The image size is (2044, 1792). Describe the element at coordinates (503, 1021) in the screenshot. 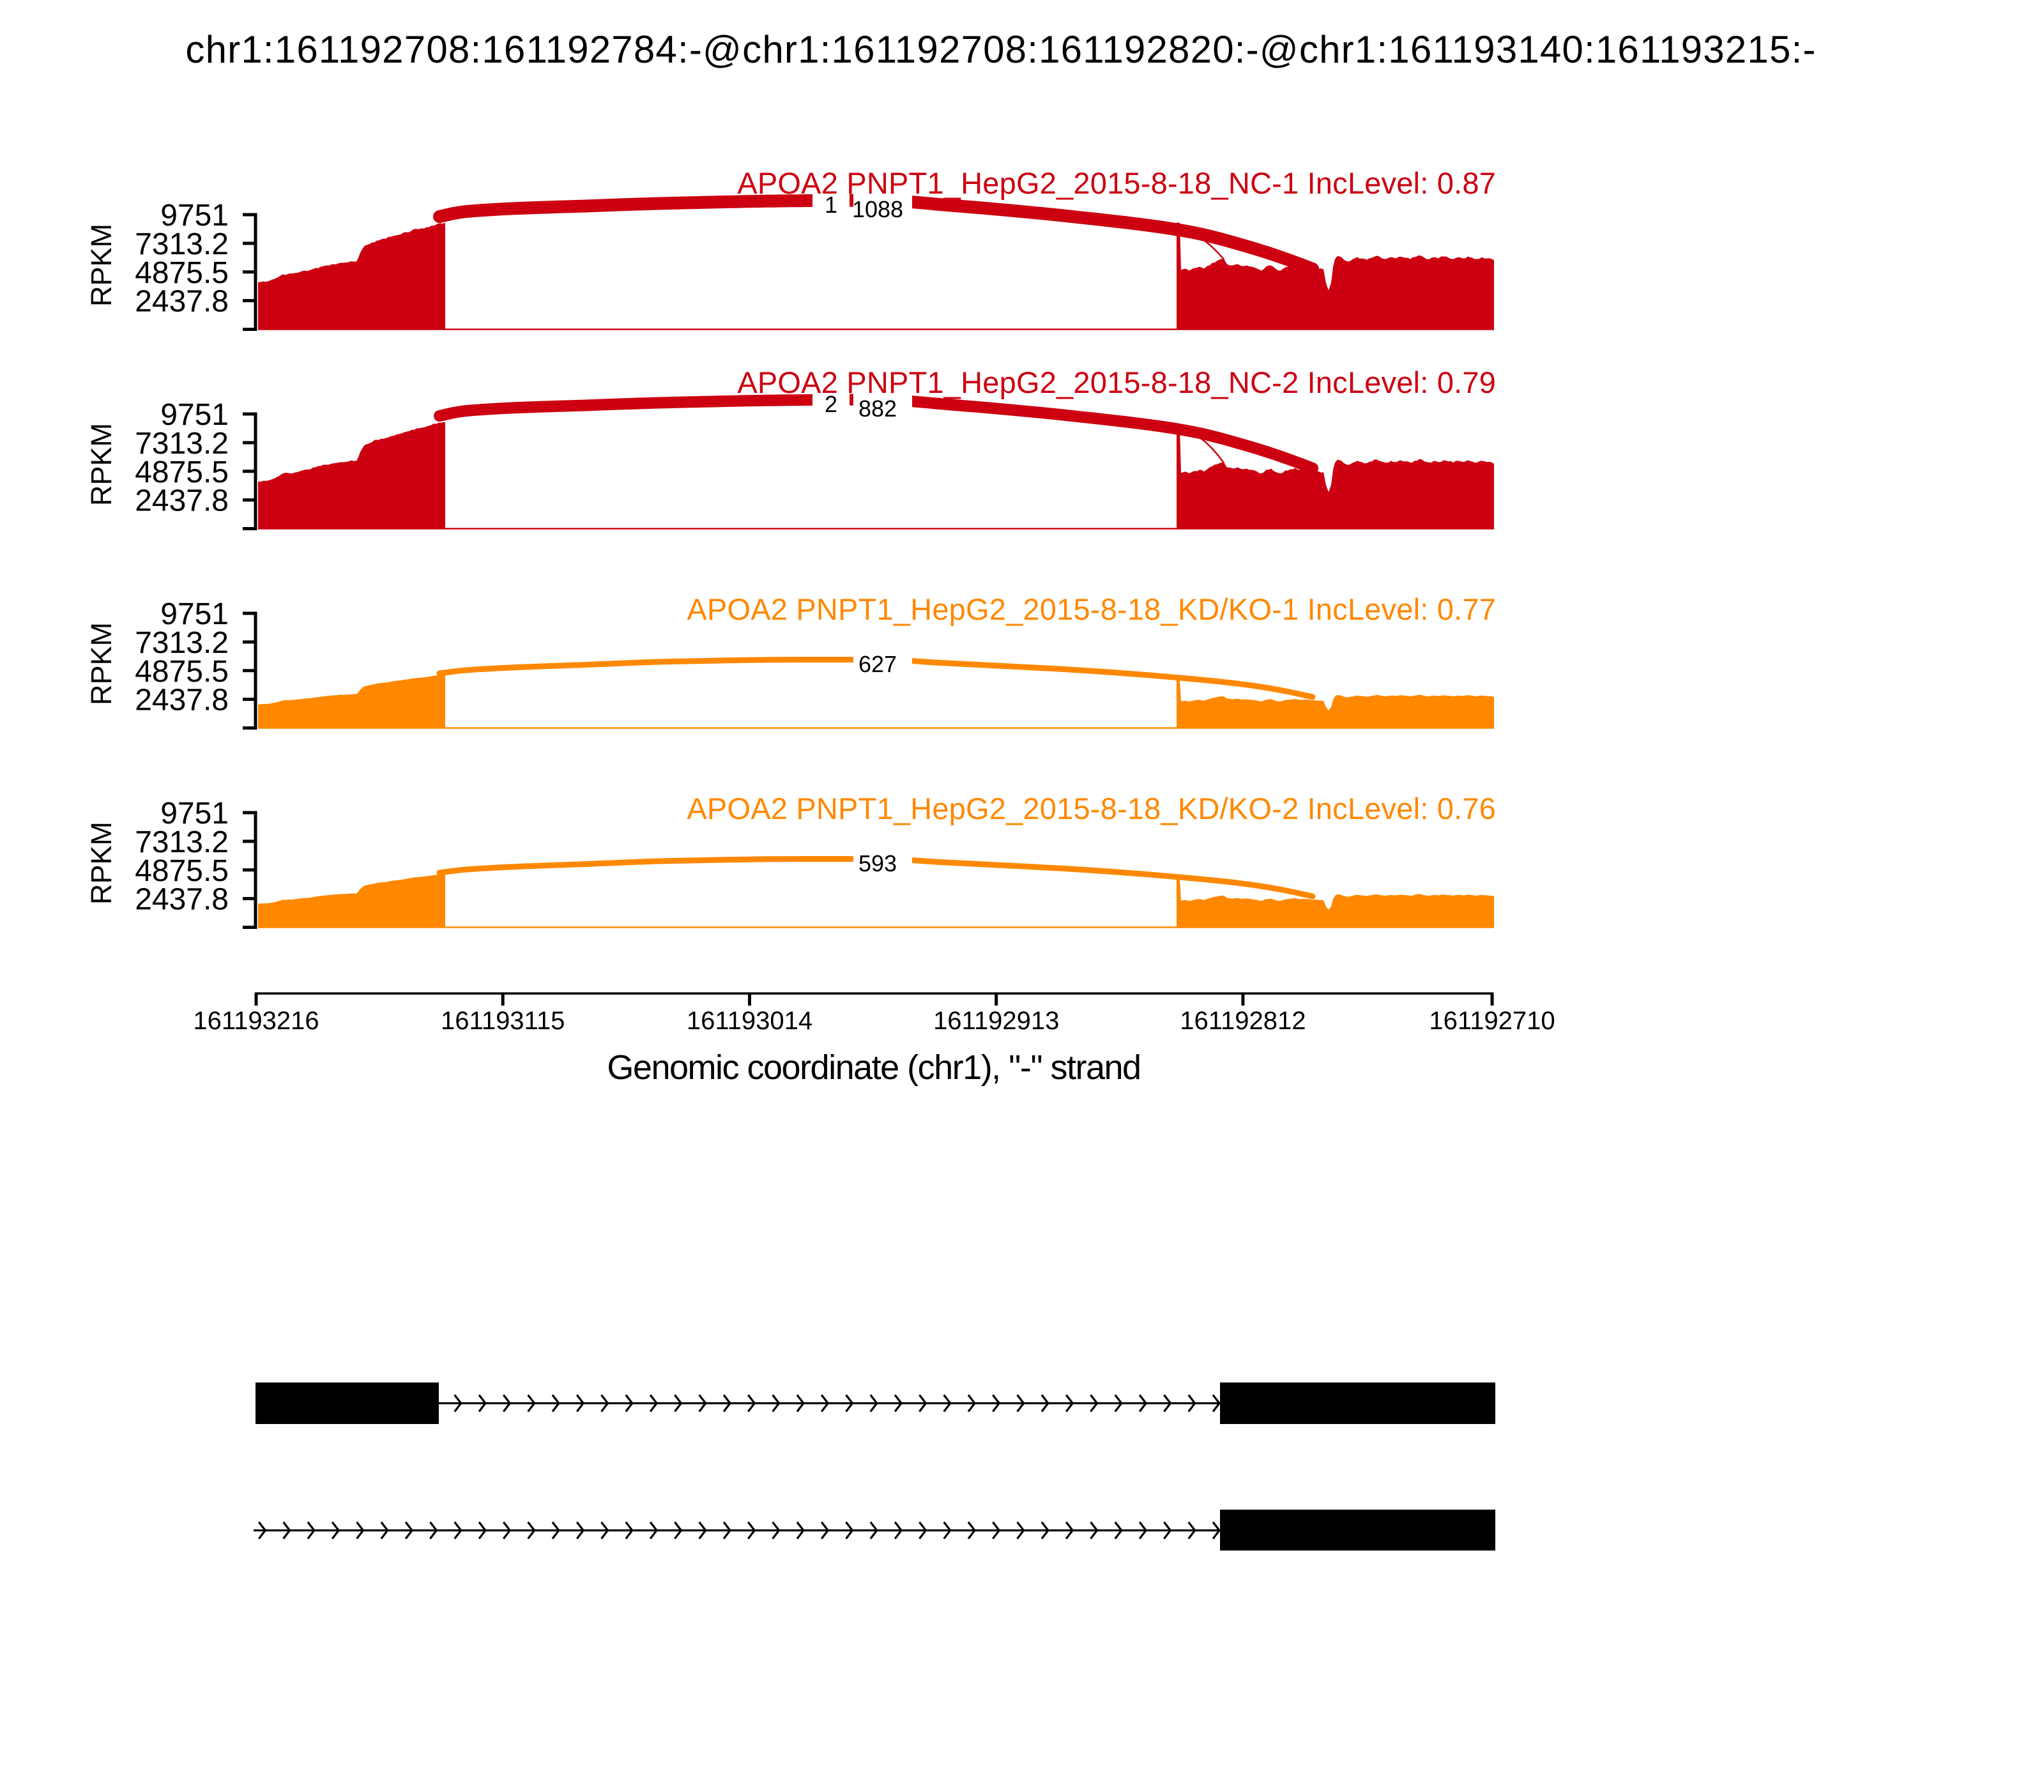

I see `svg-text: 161193115` at that location.